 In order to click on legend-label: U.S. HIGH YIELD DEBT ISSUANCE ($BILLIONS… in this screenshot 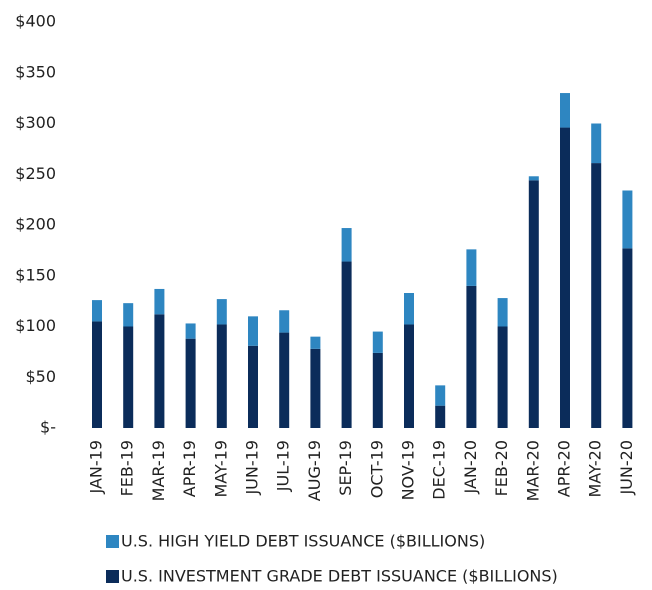, I will do `click(303, 541)`.